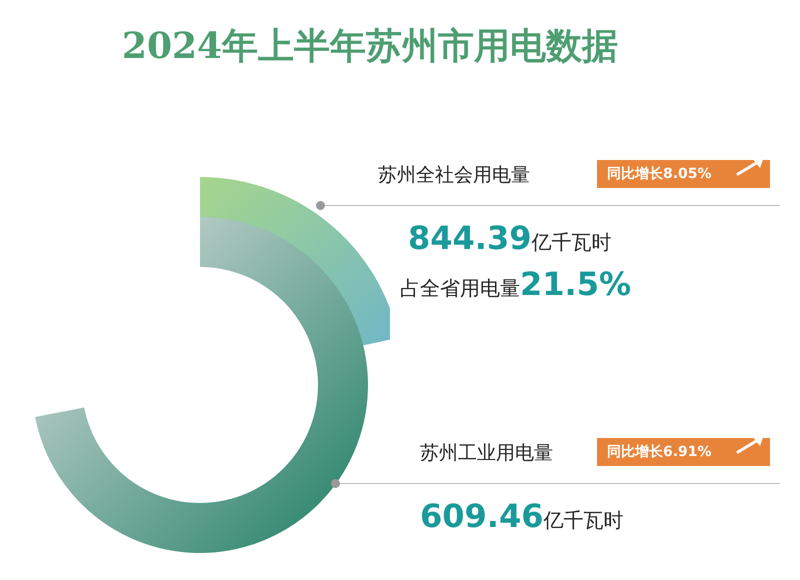 The height and width of the screenshot is (580, 800). Describe the element at coordinates (659, 174) in the screenshot. I see `text: 同比增长8.05%` at that location.